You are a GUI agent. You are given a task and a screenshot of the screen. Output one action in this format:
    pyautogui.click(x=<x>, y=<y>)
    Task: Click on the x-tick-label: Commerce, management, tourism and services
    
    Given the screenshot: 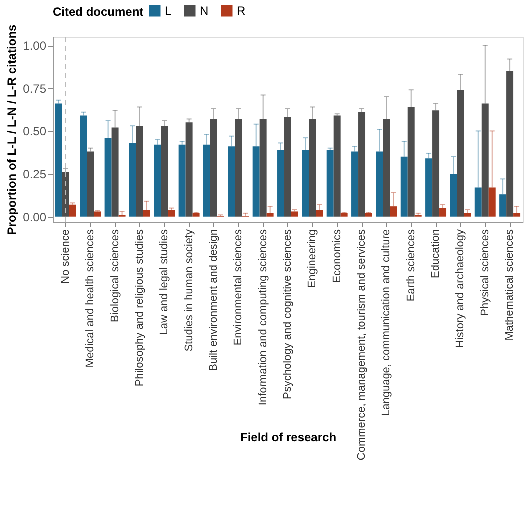 What is the action you would take?
    pyautogui.click(x=362, y=345)
    